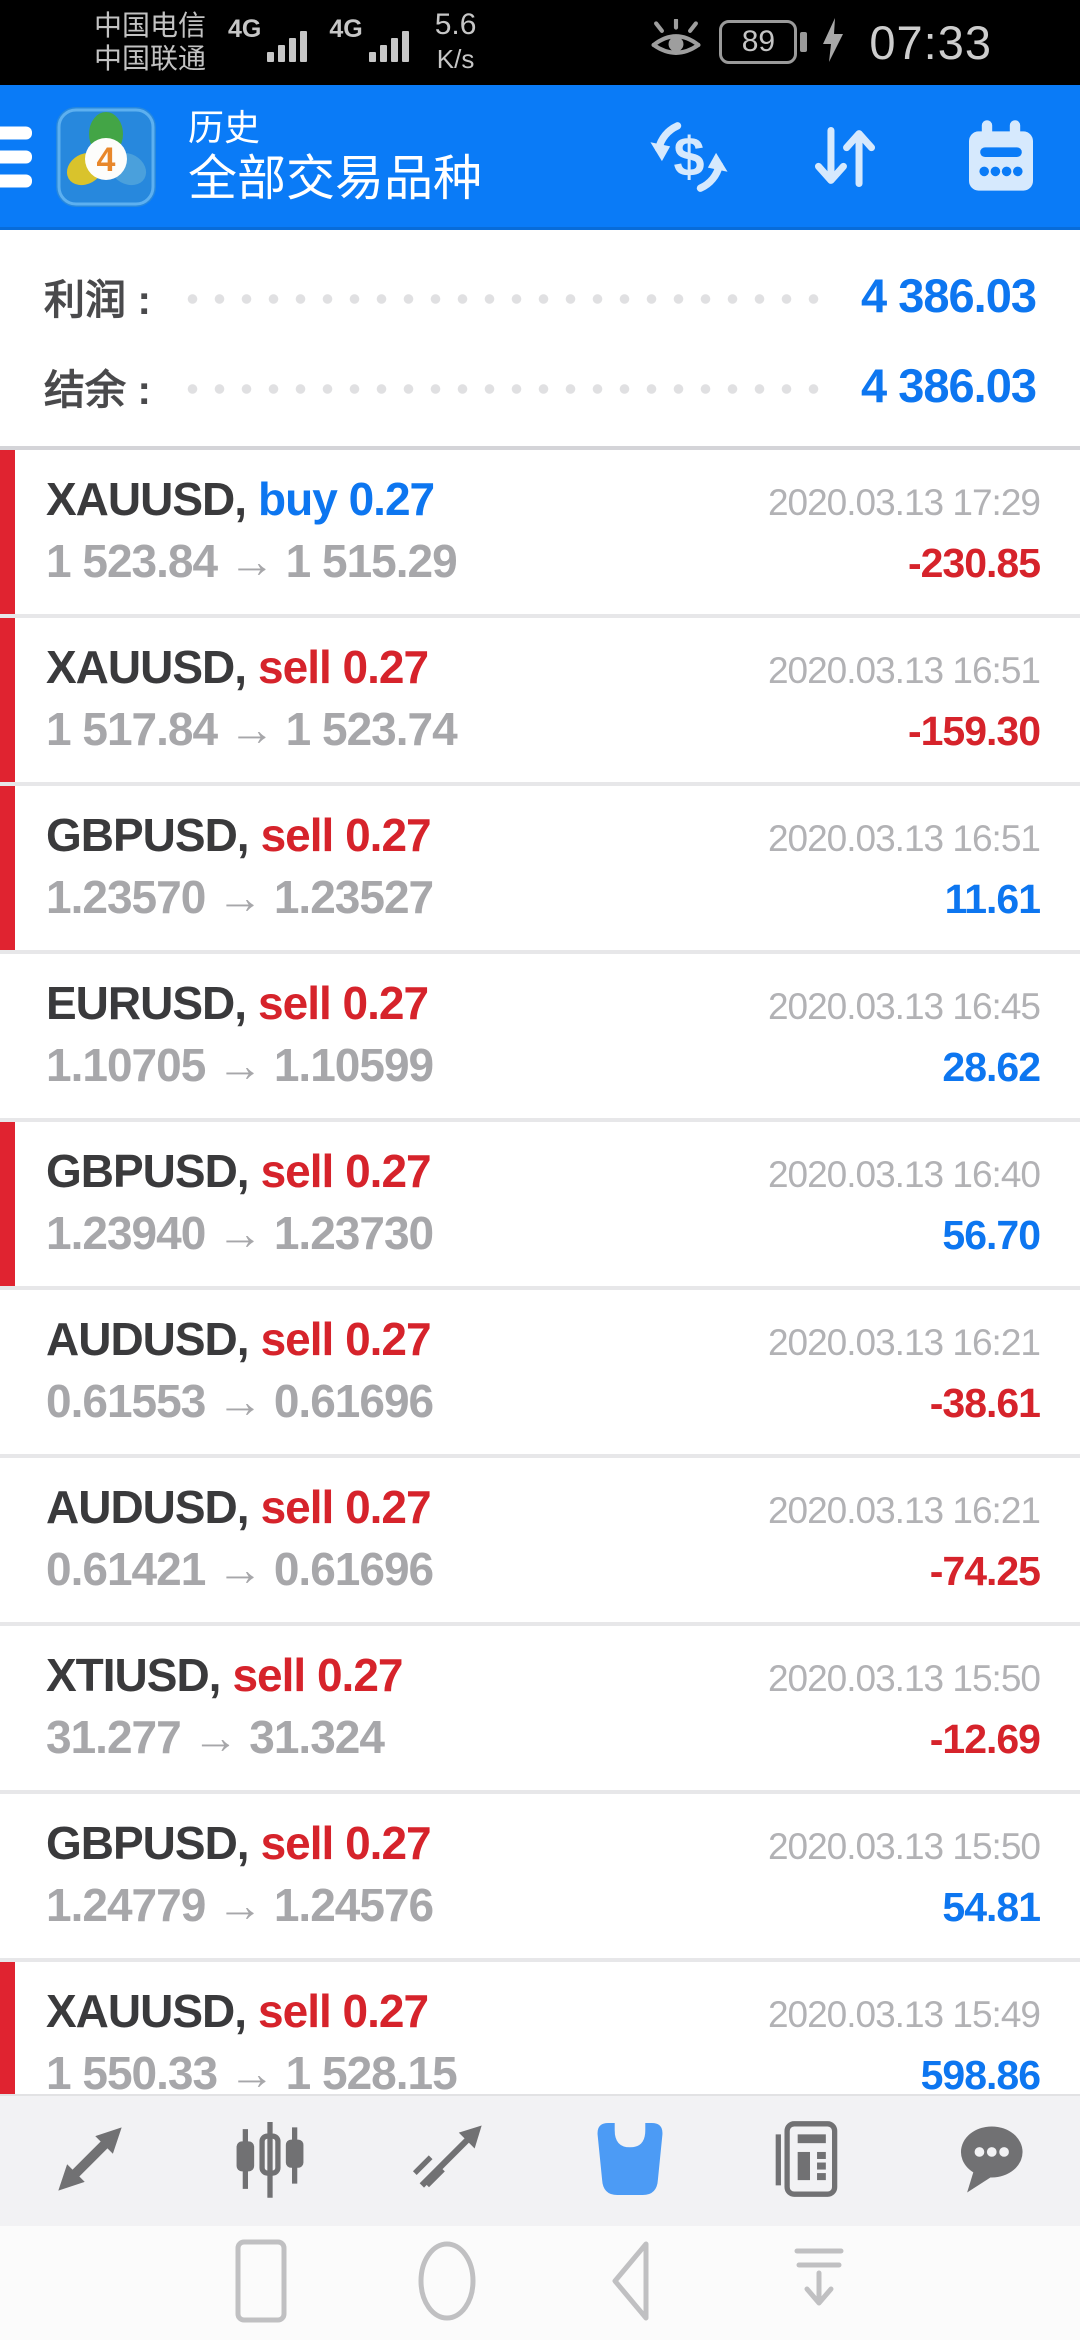  Describe the element at coordinates (16, 157) in the screenshot. I see `menu-icon` at that location.